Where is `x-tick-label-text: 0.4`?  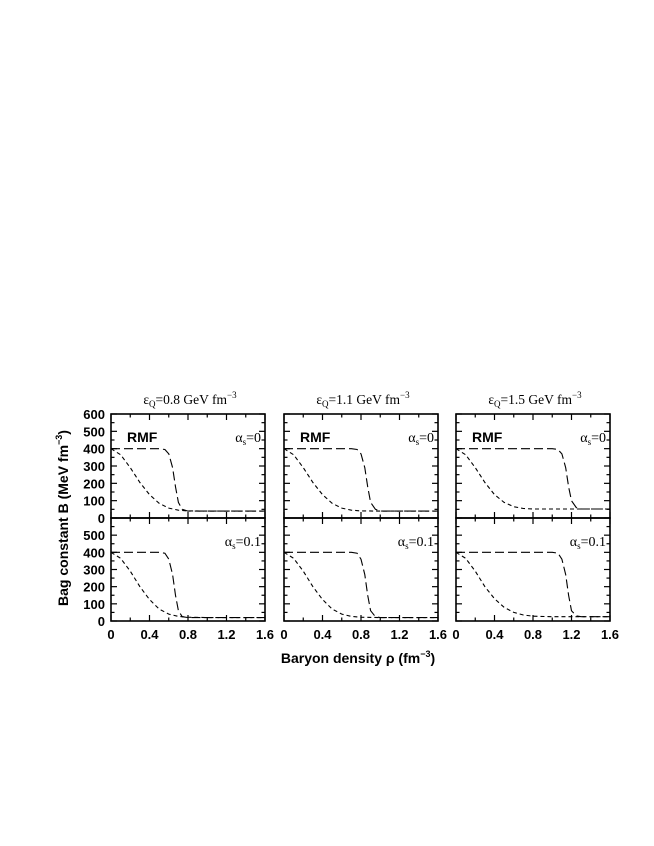
x-tick-label-text: 0.4 is located at coordinates (149, 634).